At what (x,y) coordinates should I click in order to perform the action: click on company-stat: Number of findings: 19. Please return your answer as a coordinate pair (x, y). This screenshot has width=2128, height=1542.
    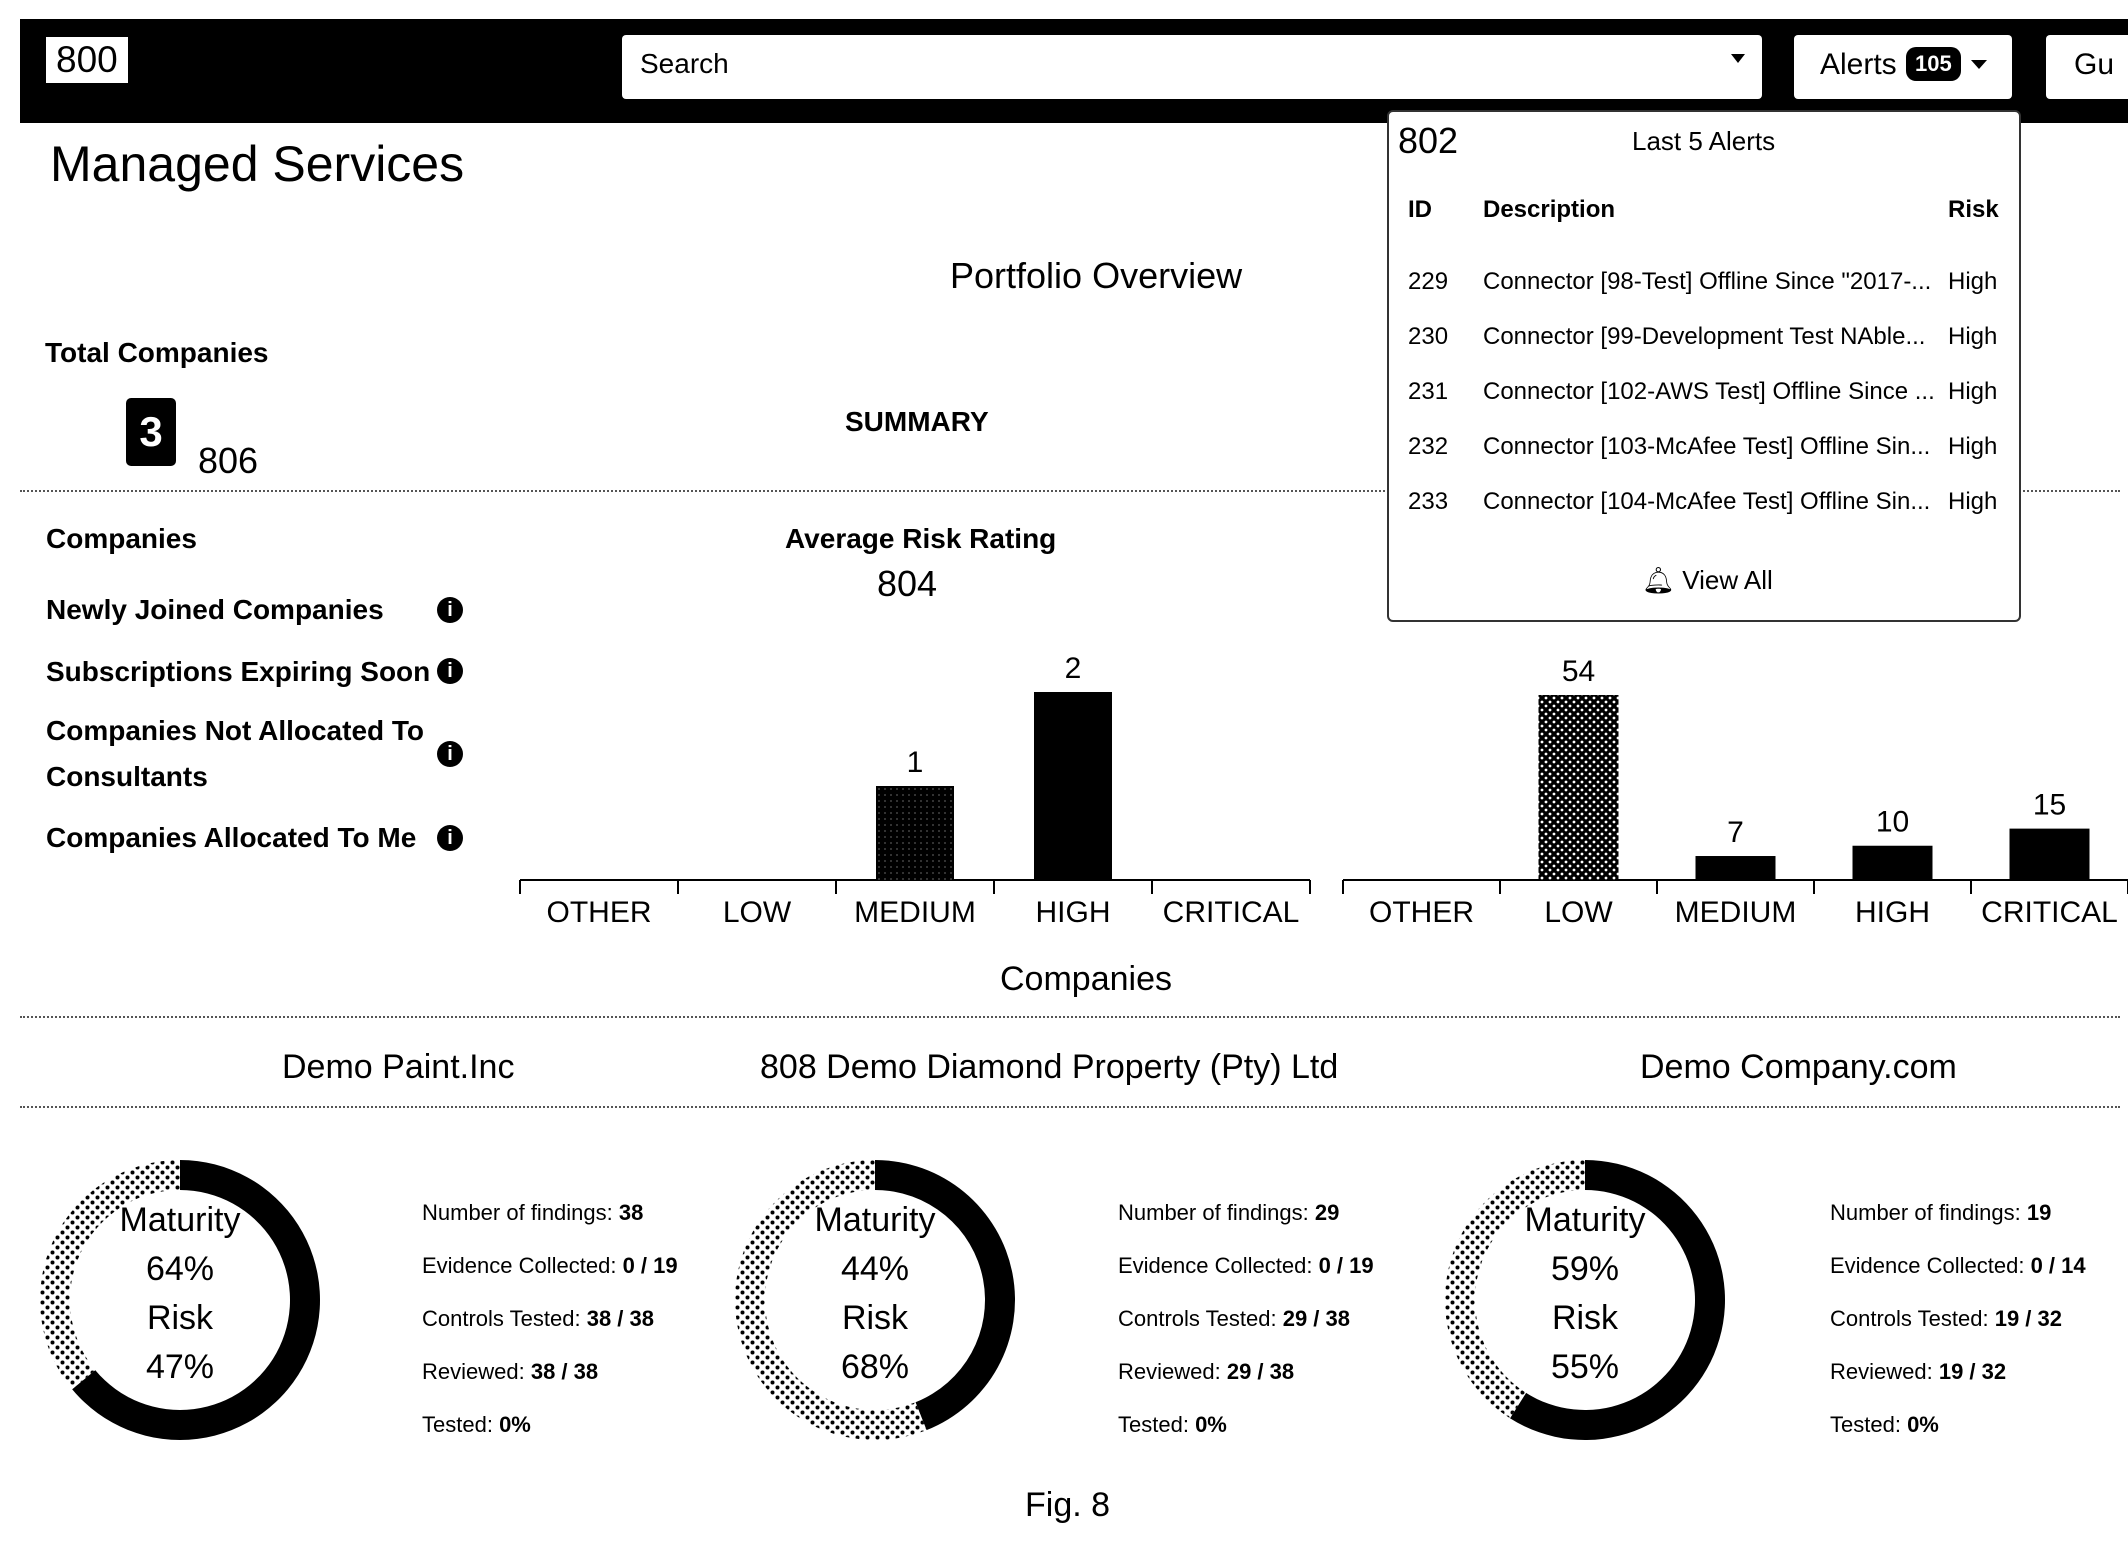
    Looking at the image, I should click on (1940, 1213).